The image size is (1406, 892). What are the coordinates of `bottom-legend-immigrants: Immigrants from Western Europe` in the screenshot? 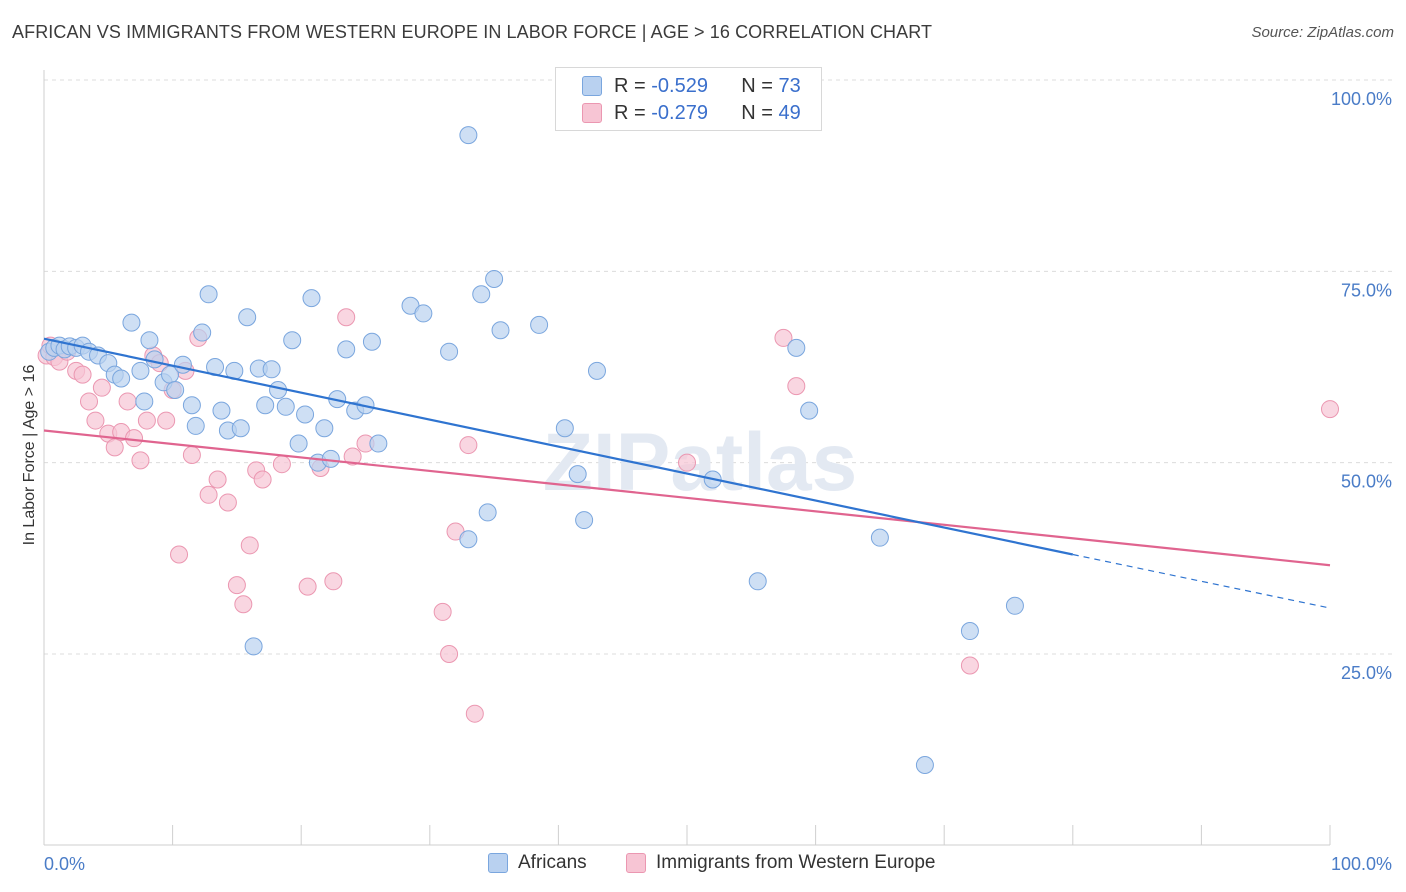 It's located at (780, 863).